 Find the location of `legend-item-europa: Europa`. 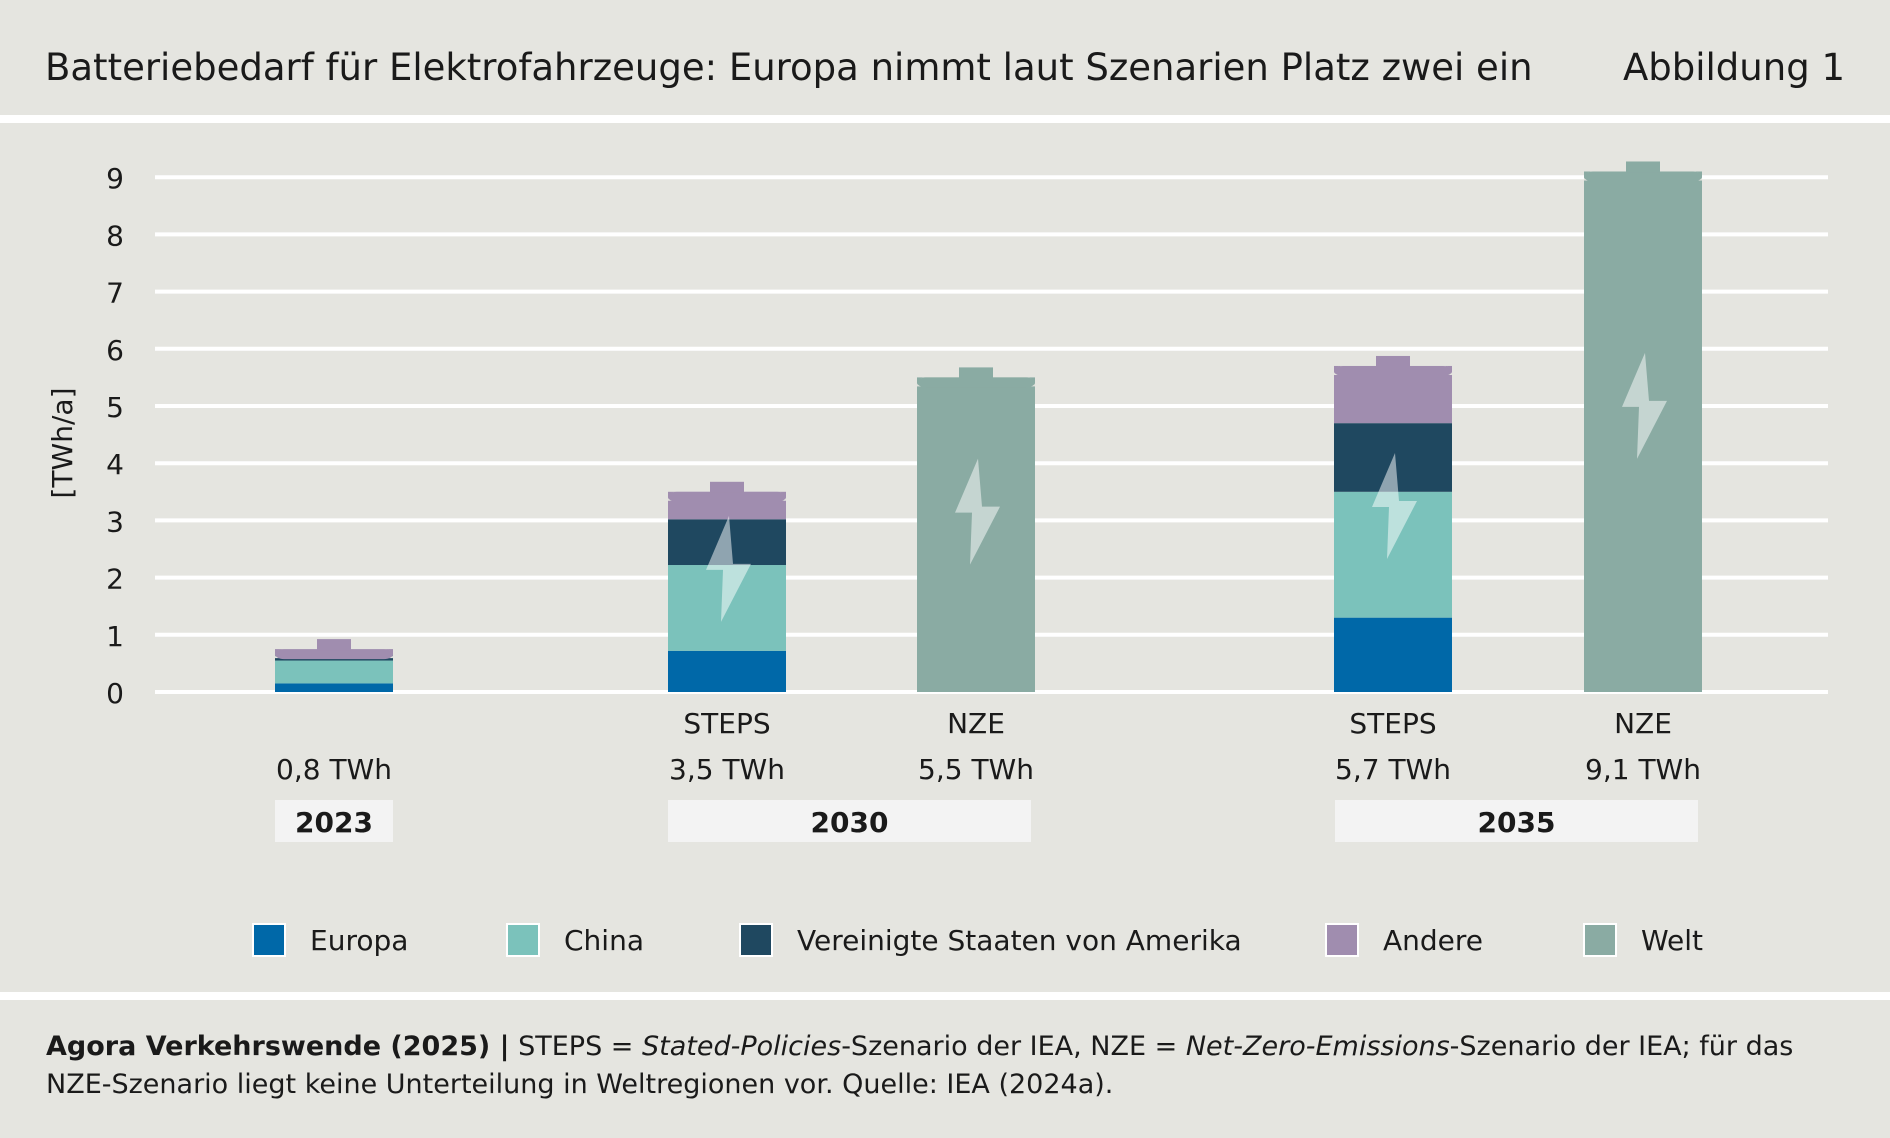

legend-item-europa: Europa is located at coordinates (330, 940).